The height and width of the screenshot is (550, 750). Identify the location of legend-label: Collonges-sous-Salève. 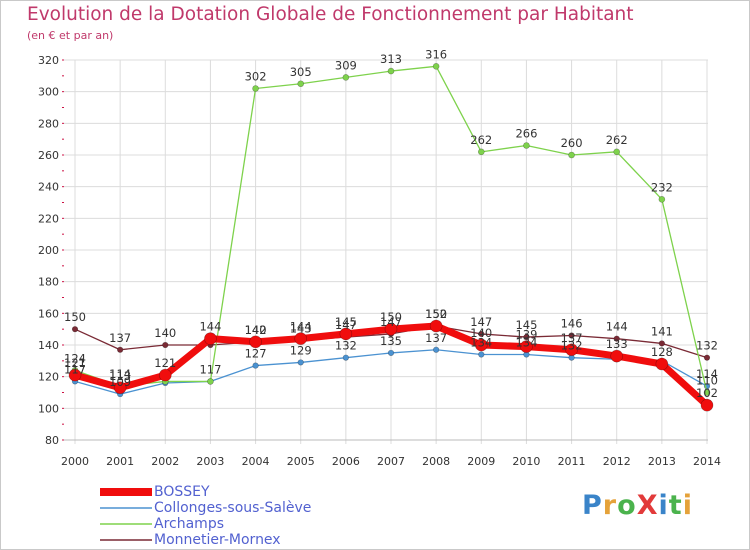
(233, 508).